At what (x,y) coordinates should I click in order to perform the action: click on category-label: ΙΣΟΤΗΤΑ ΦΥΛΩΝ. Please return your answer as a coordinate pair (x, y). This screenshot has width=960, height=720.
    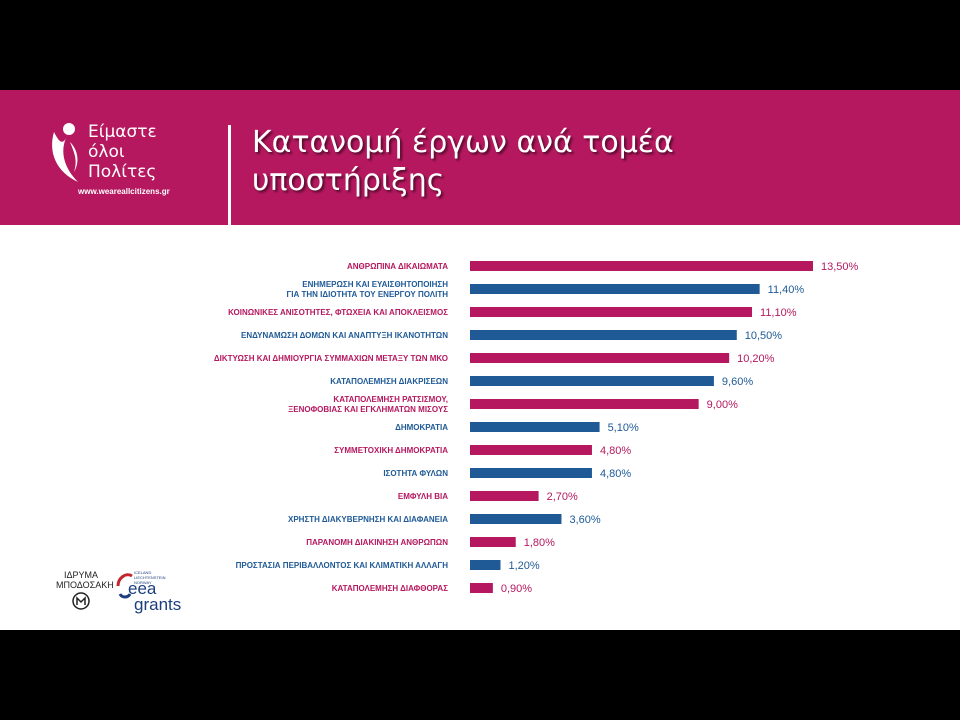
    Looking at the image, I should click on (415, 473).